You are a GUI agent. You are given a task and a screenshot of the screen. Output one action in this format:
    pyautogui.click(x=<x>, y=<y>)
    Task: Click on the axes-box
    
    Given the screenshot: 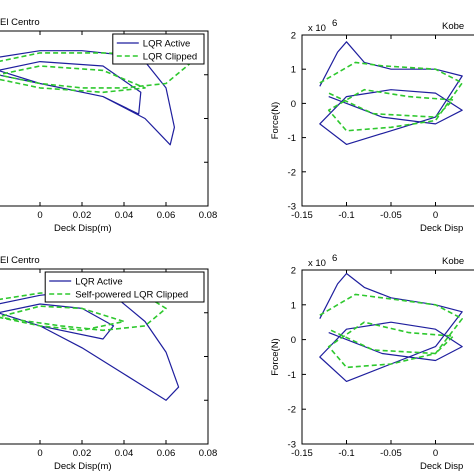 What is the action you would take?
    pyautogui.click(x=387, y=120)
    